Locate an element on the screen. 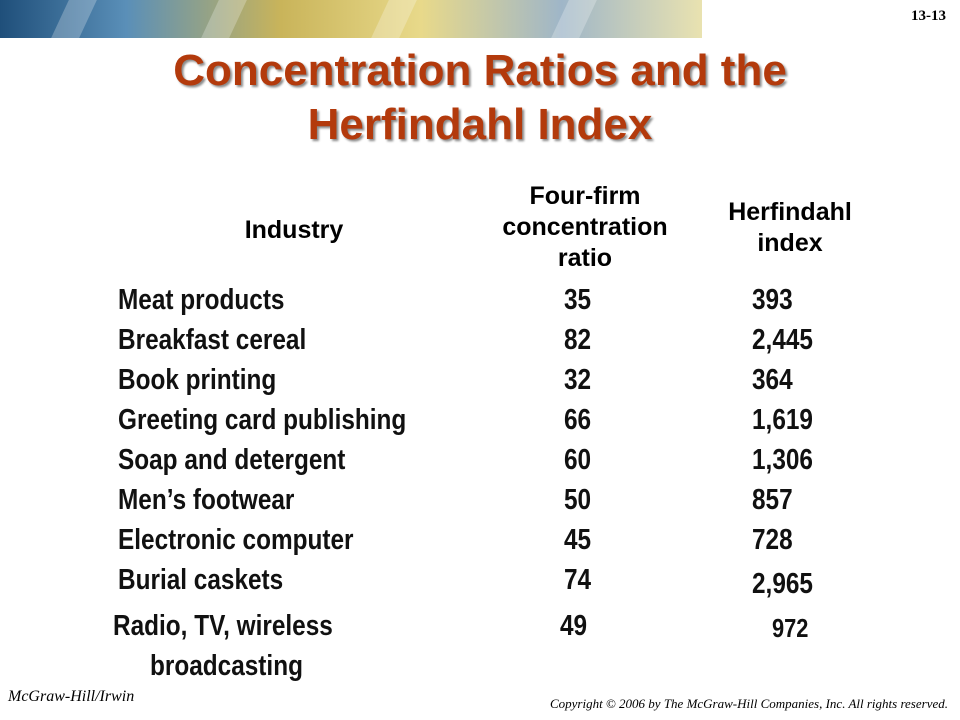 The height and width of the screenshot is (720, 960). header-herfindahl-line-1: Herfindahl is located at coordinates (790, 212).